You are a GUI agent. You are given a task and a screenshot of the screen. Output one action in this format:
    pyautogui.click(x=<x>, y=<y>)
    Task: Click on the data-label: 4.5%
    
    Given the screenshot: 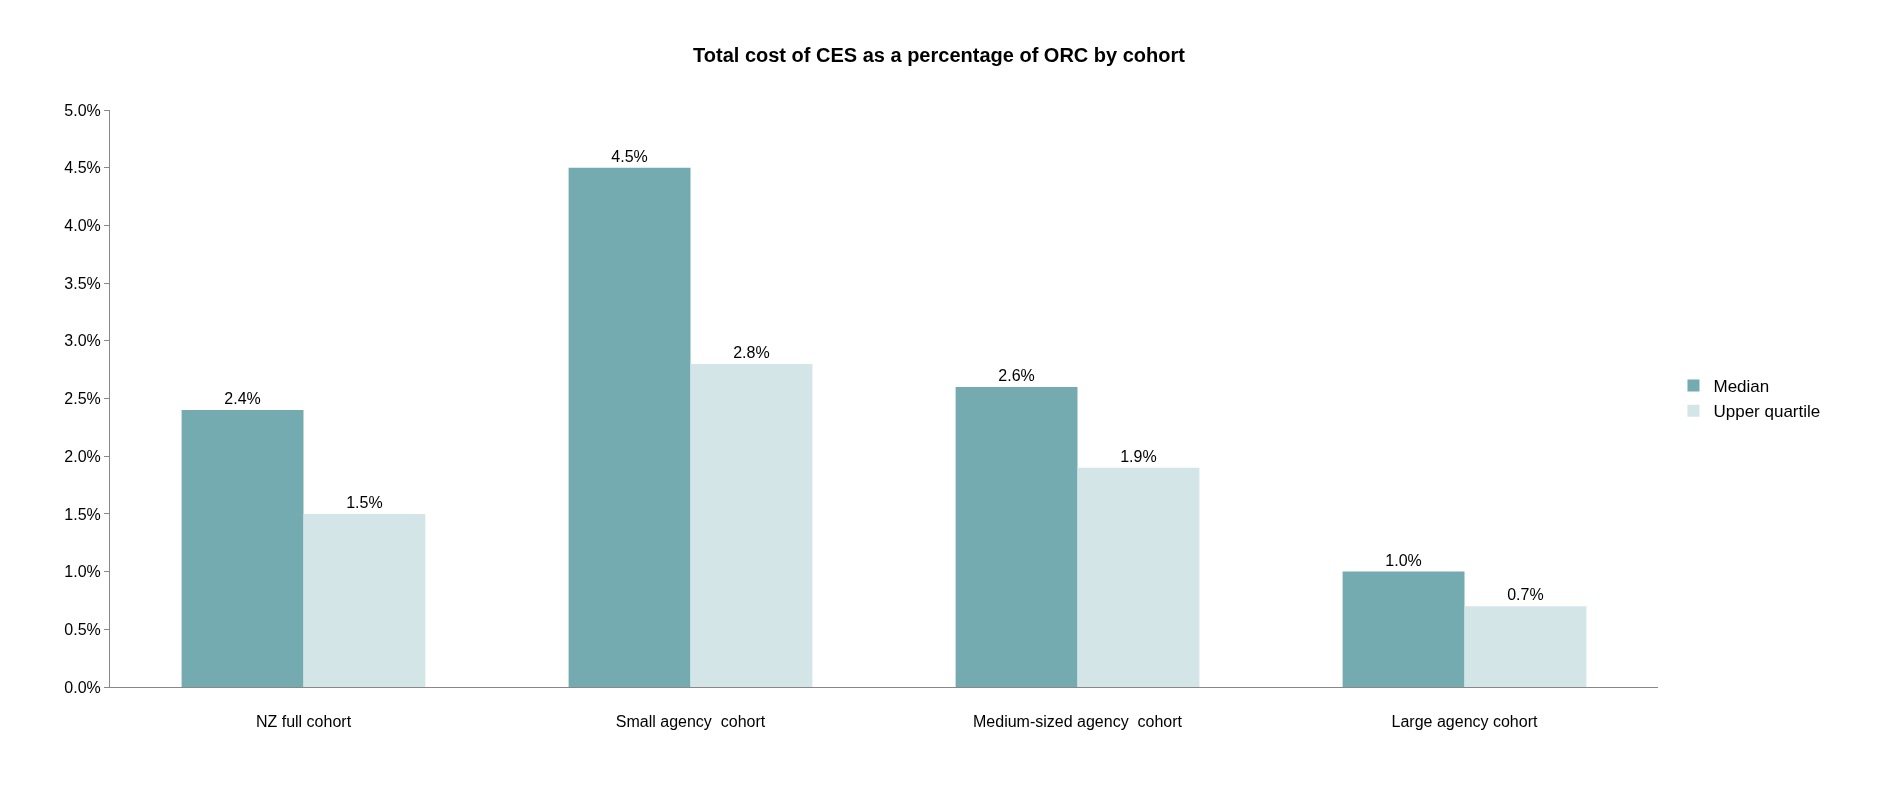 What is the action you would take?
    pyautogui.click(x=629, y=156)
    